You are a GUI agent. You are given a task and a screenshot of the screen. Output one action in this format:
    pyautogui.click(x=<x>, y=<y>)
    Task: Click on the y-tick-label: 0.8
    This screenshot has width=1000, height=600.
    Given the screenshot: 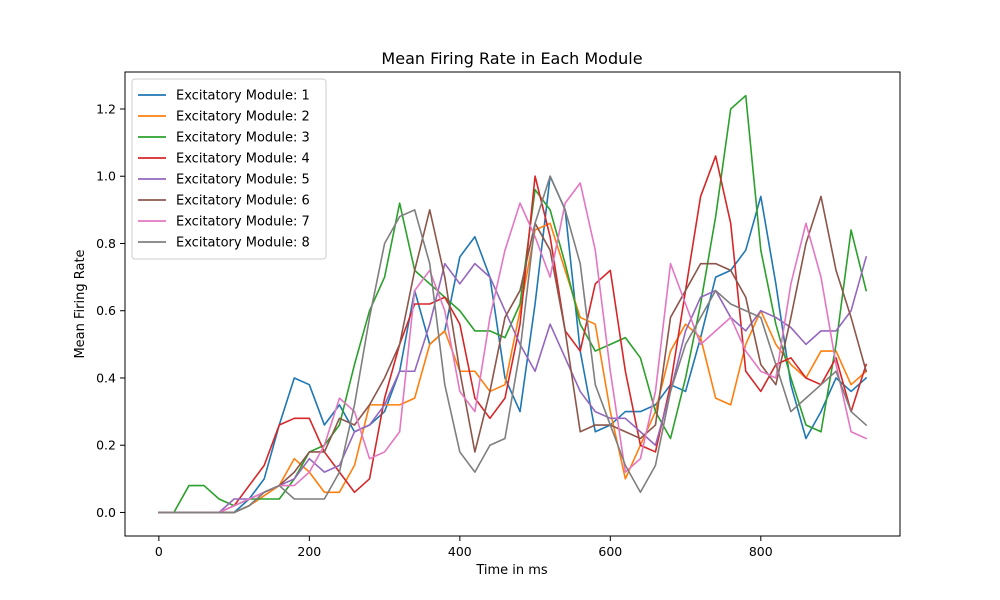 What is the action you would take?
    pyautogui.click(x=106, y=243)
    